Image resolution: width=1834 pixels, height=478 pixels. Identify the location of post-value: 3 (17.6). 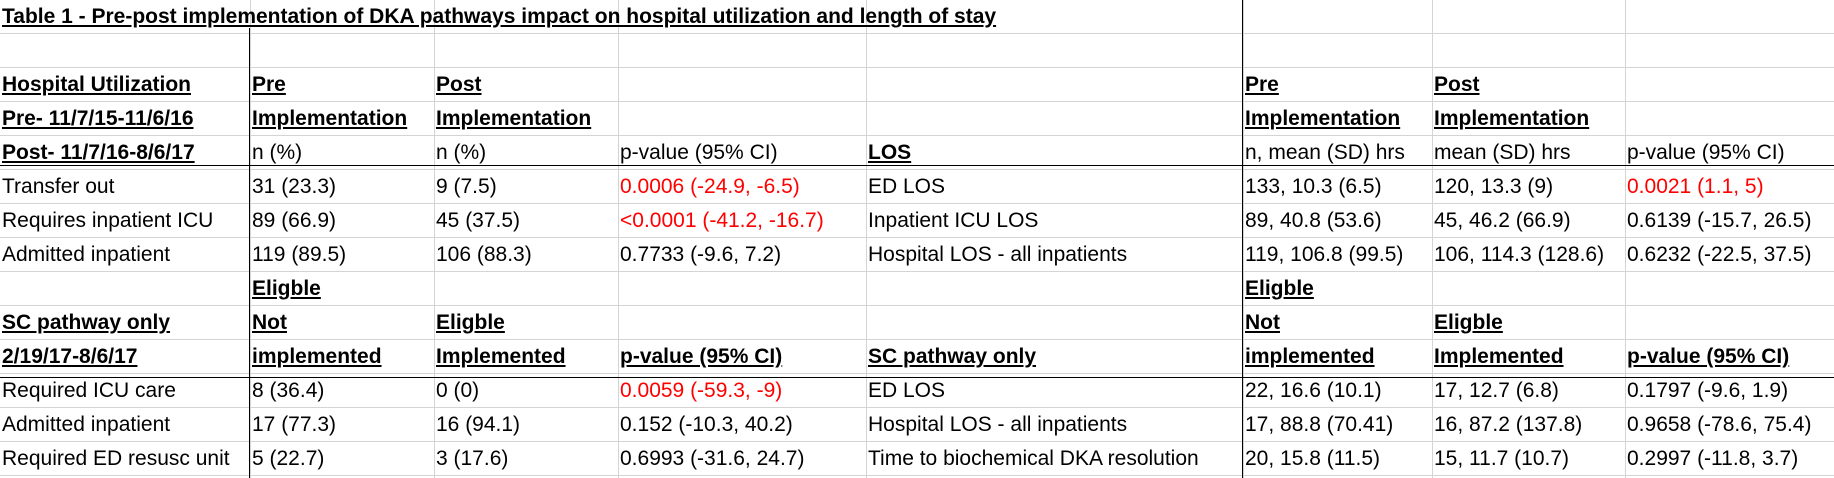
(472, 458).